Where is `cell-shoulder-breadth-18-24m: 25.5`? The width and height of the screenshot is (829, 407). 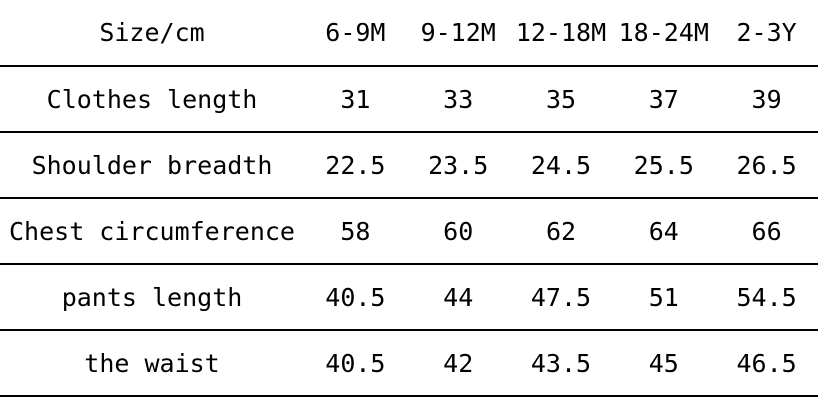
cell-shoulder-breadth-18-24m: 25.5 is located at coordinates (664, 165).